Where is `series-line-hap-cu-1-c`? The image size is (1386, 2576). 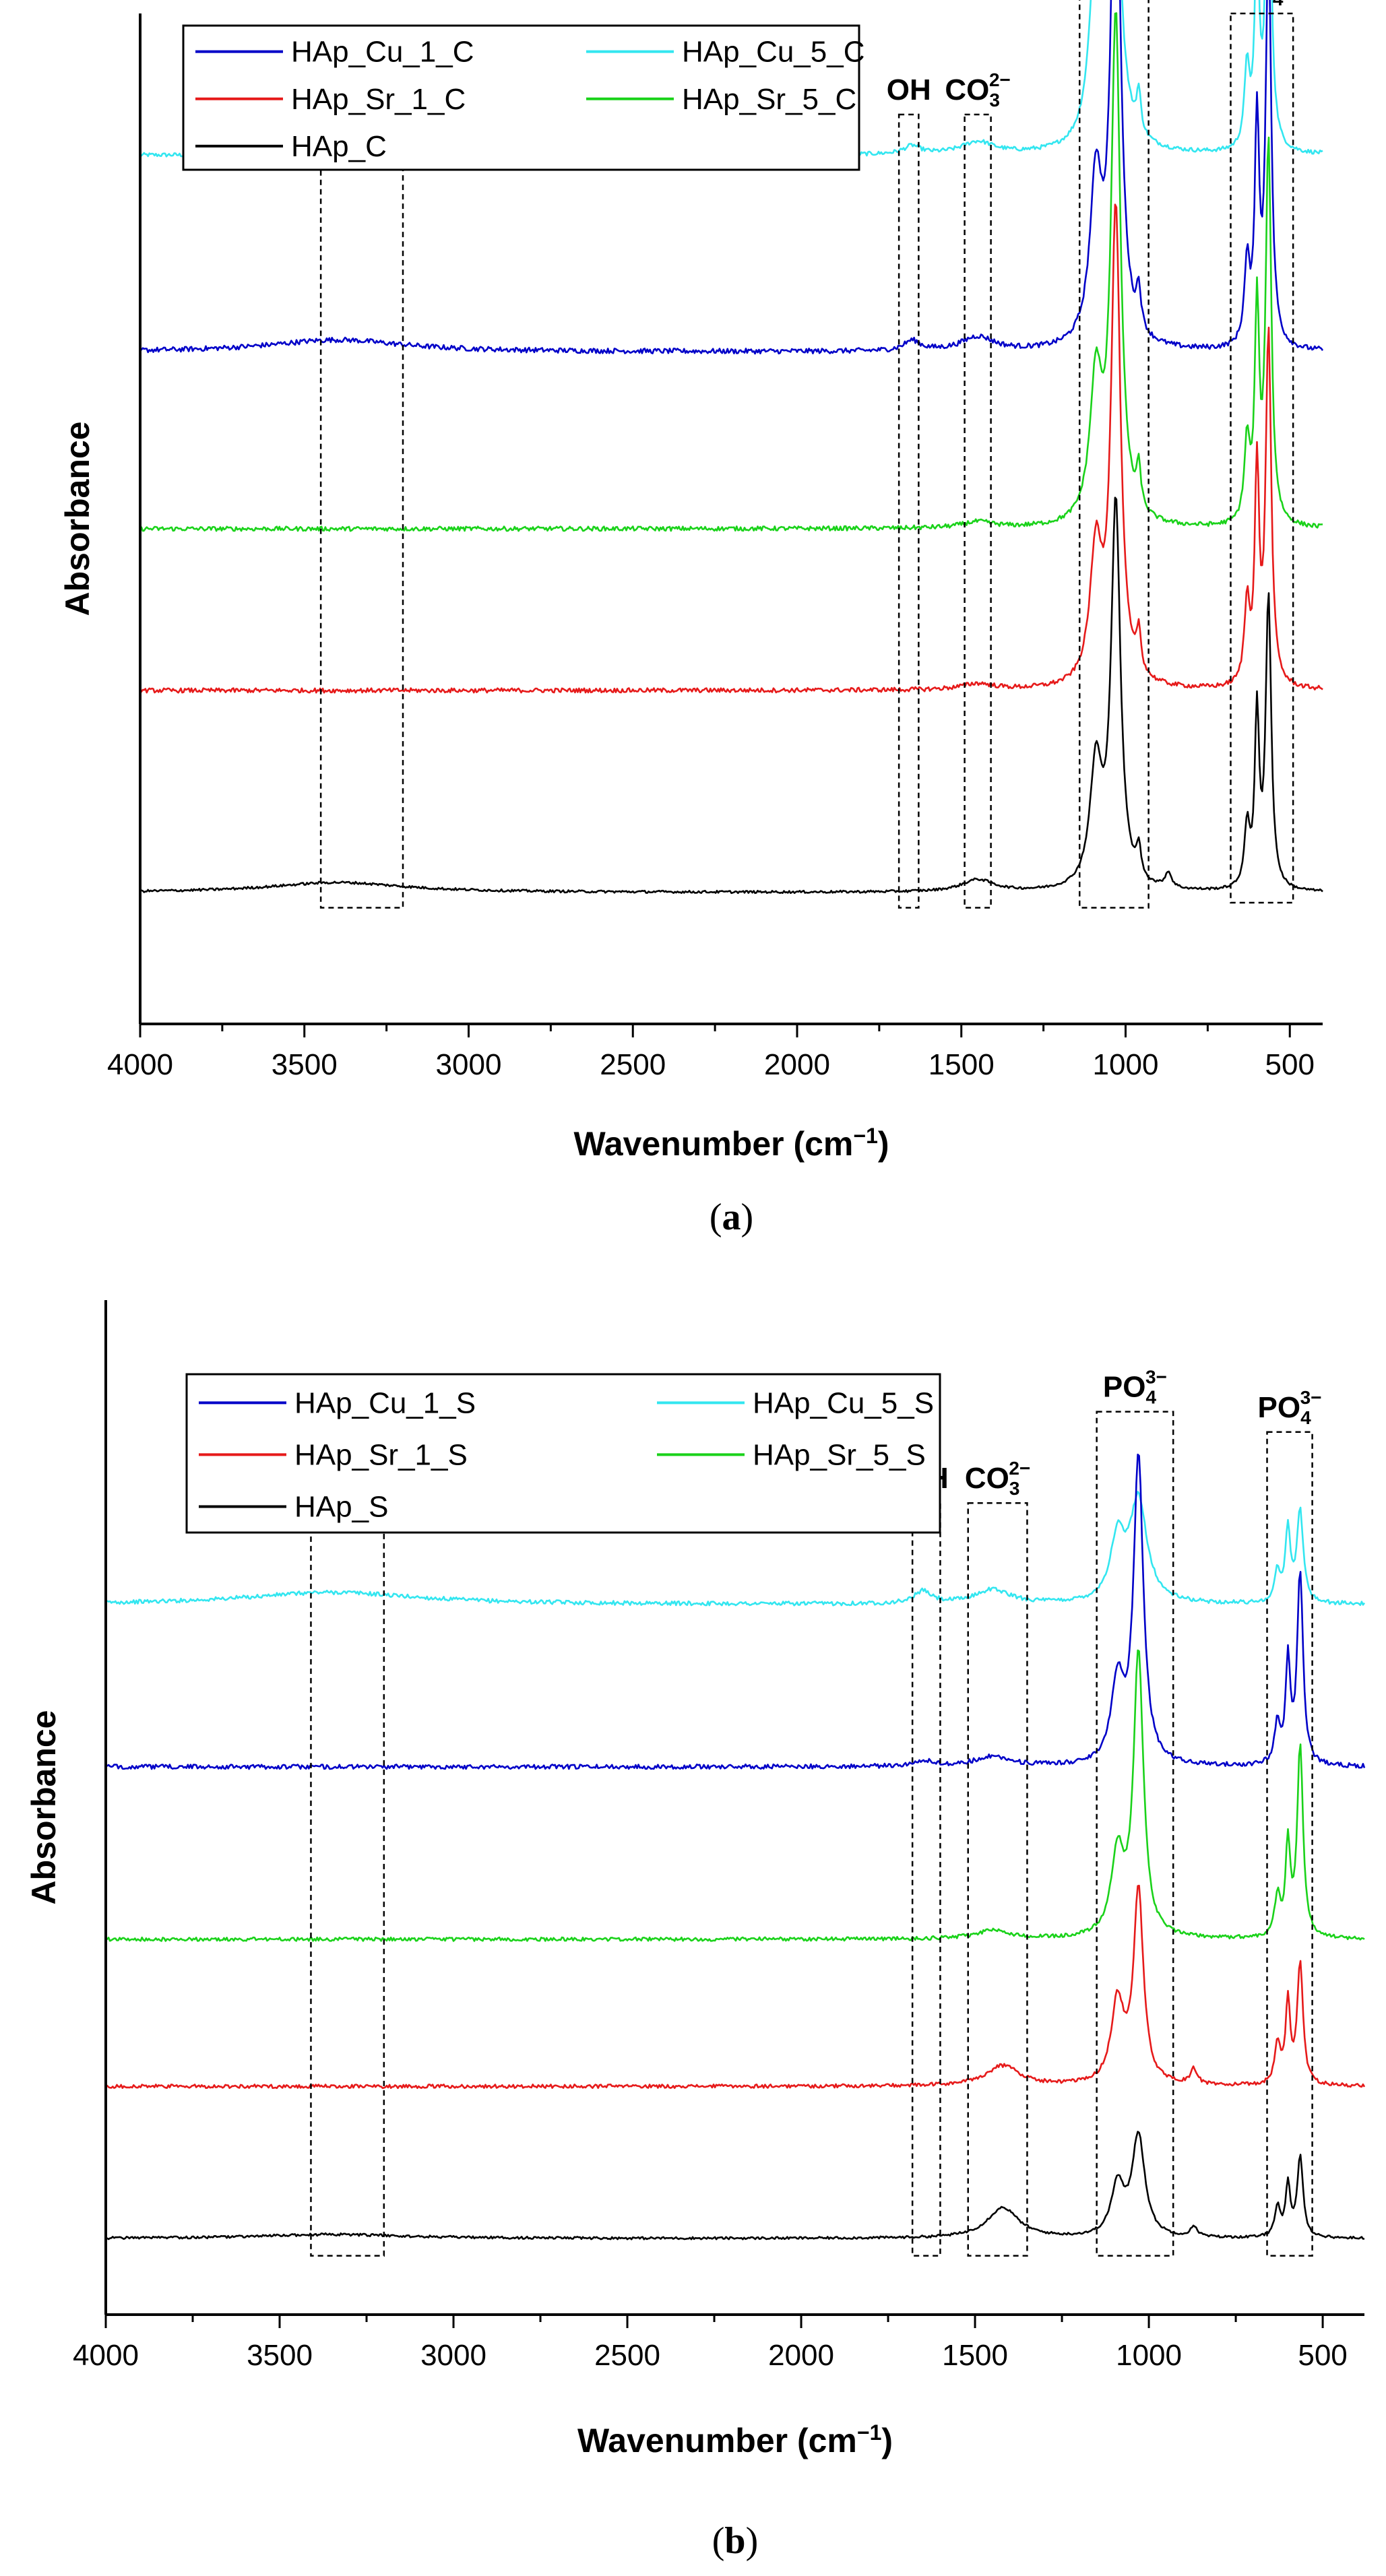 series-line-hap-cu-1-c is located at coordinates (731, 177).